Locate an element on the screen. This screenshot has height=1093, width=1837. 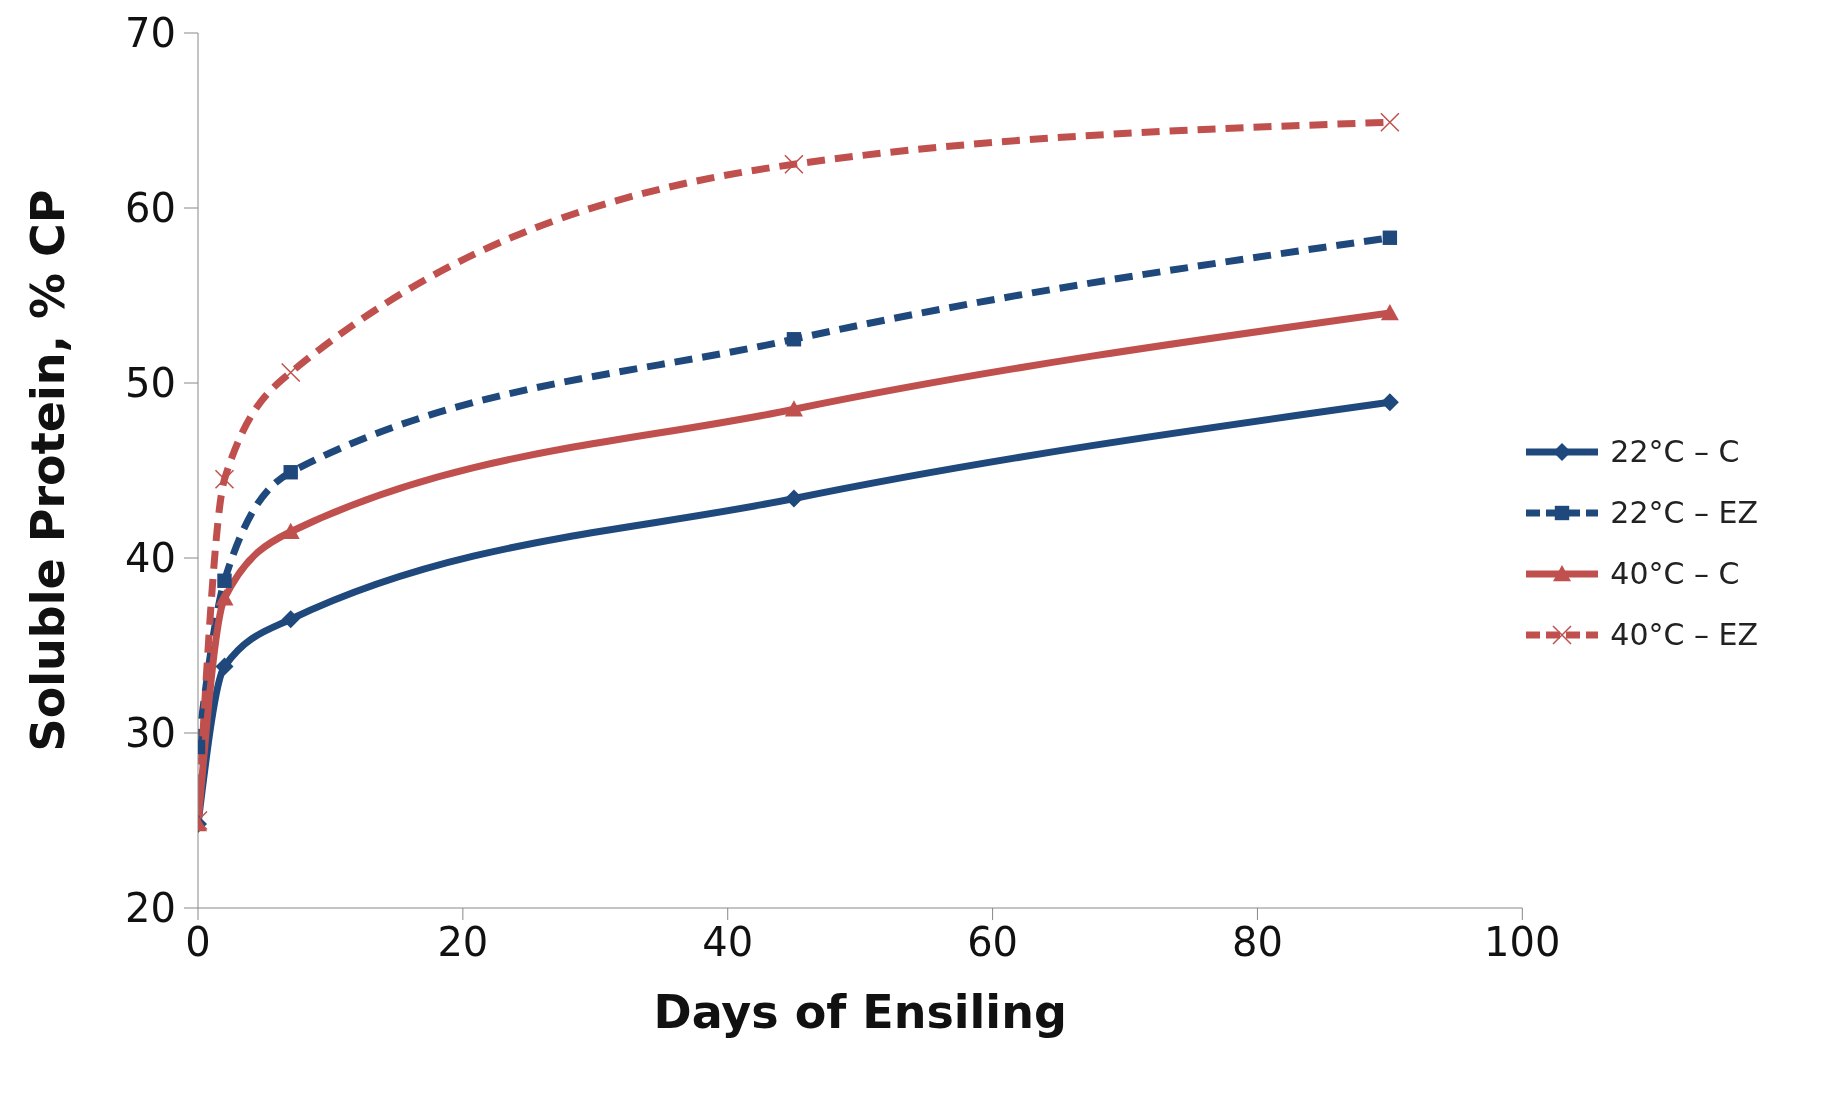
x-tick-label: 60 is located at coordinates (993, 942).